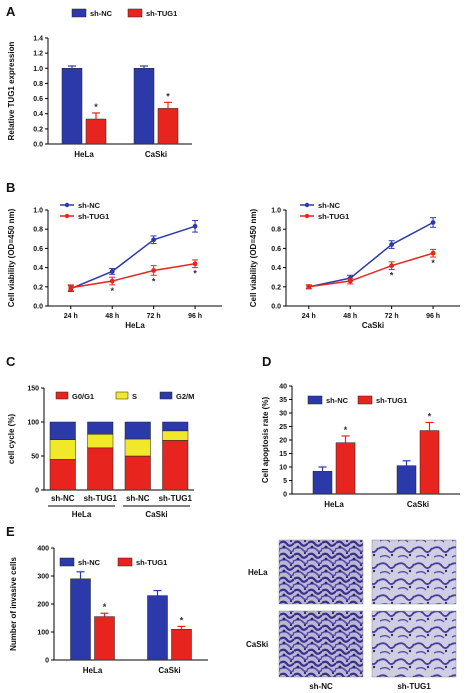 This screenshot has height=693, width=474. I want to click on y-tick-label: 200, so click(43, 605).